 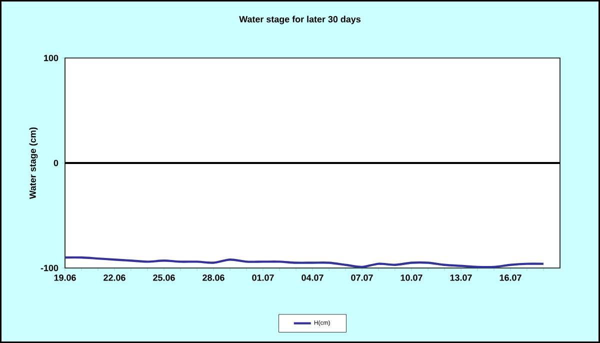 What do you see at coordinates (300, 20) in the screenshot?
I see `chart-title: Water stage for later 30 days` at bounding box center [300, 20].